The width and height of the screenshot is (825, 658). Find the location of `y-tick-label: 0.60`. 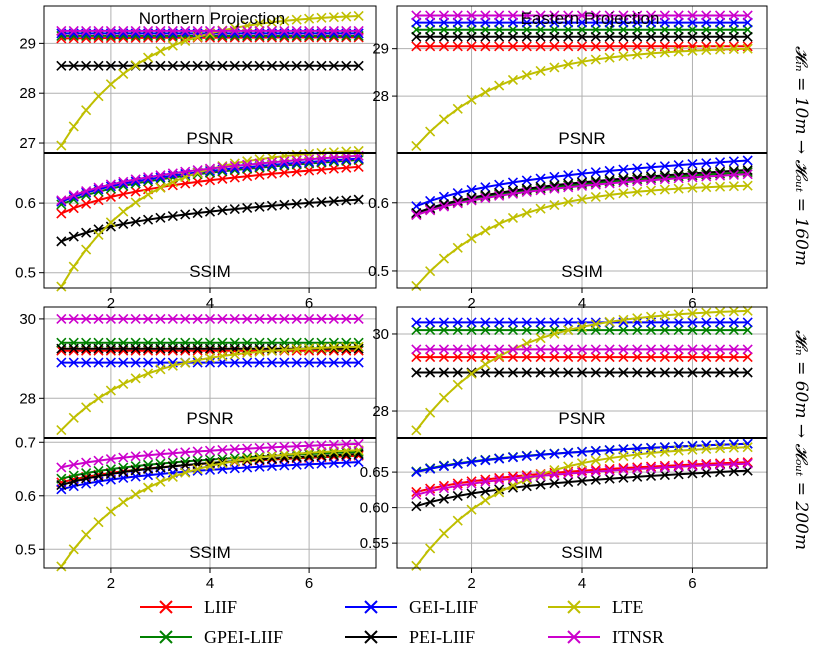

y-tick-label: 0.60 is located at coordinates (374, 508).